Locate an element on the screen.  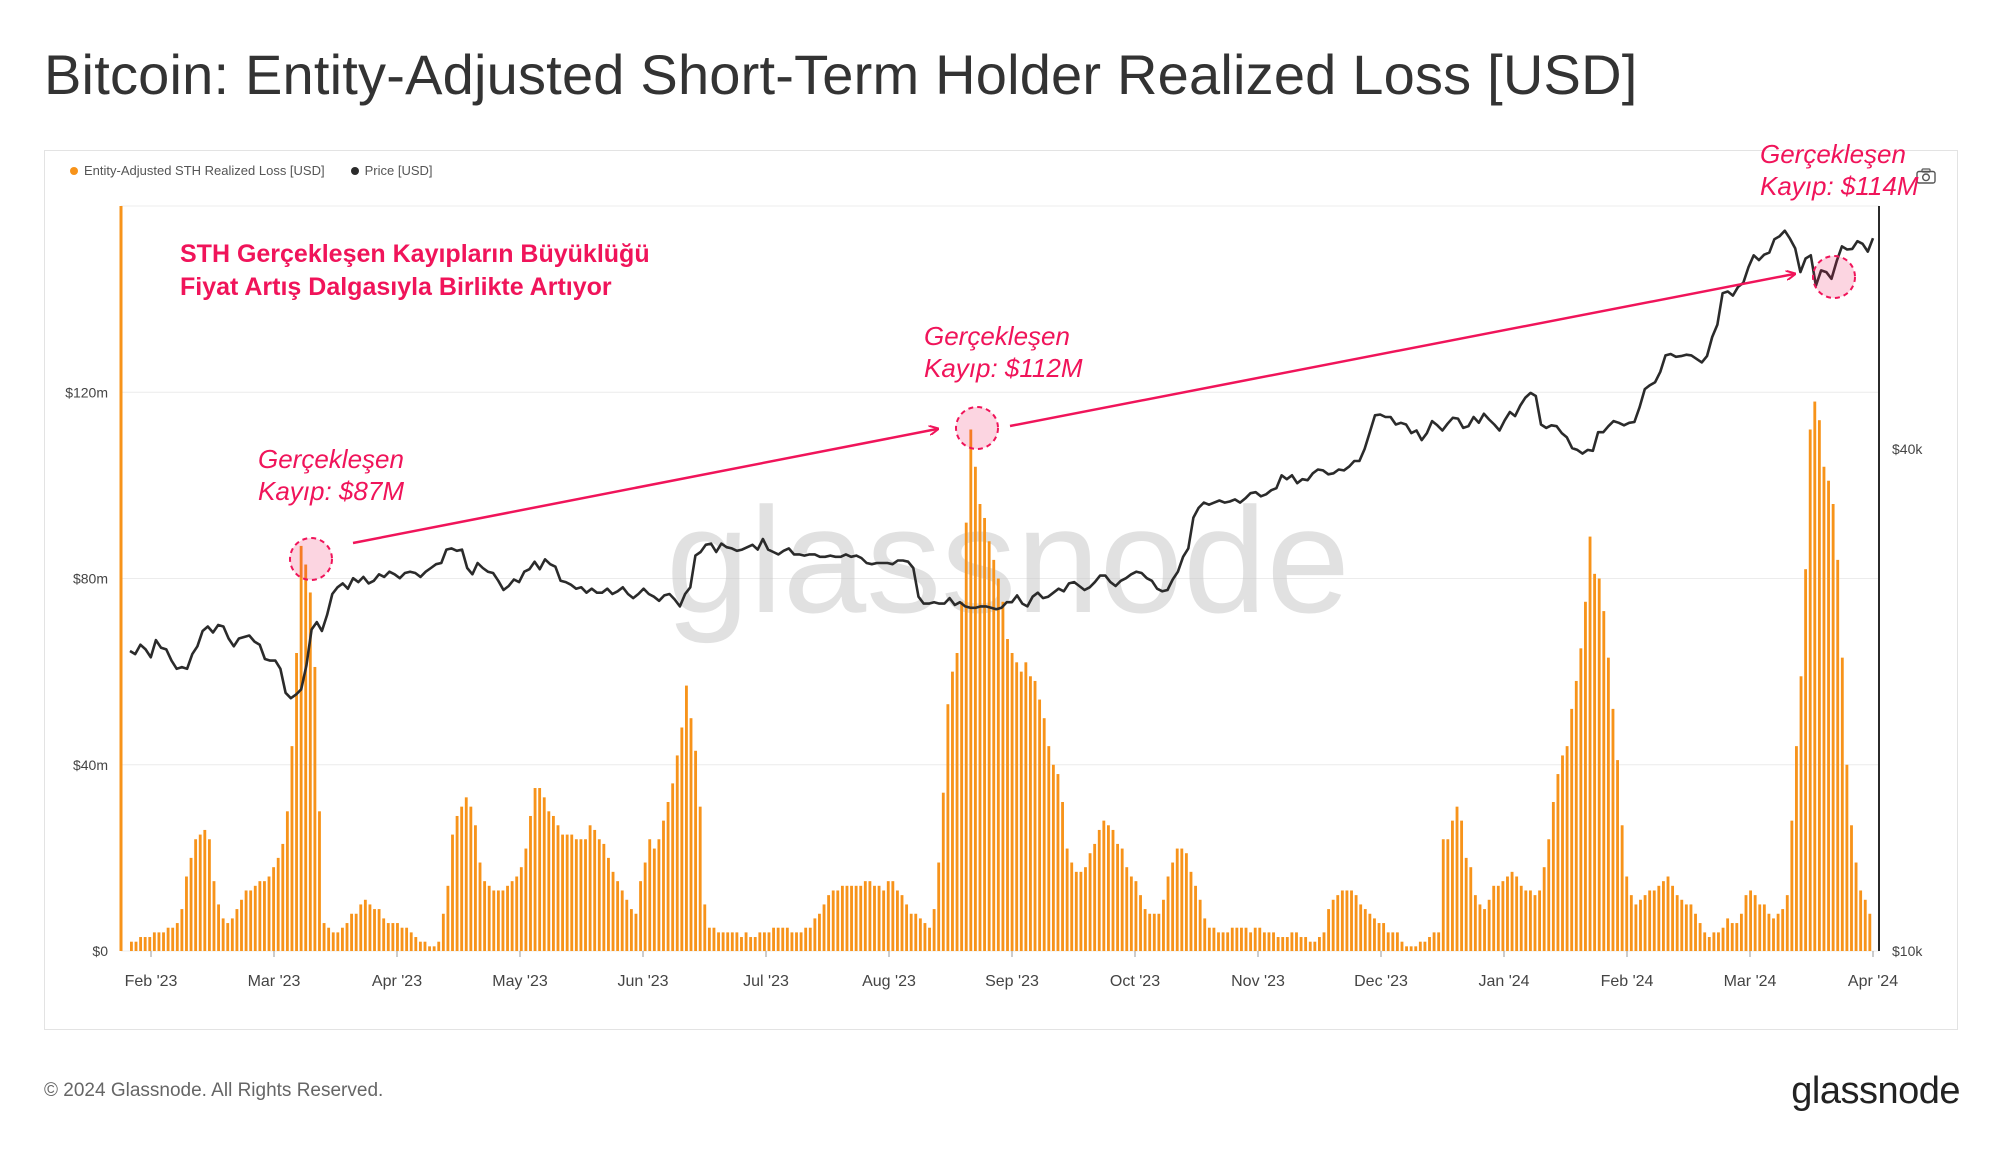
legend-label-price: Price [USD] is located at coordinates (398, 170).